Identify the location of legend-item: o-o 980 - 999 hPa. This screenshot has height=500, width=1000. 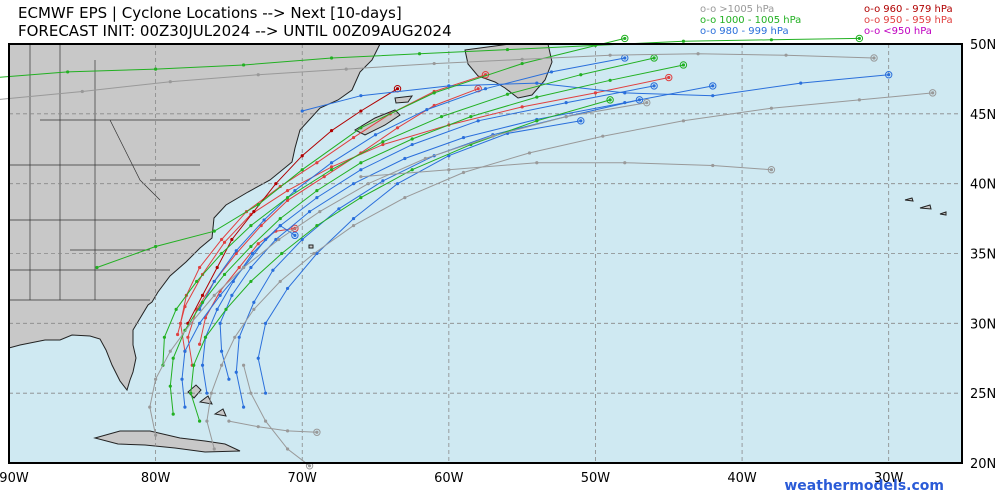
(744, 31).